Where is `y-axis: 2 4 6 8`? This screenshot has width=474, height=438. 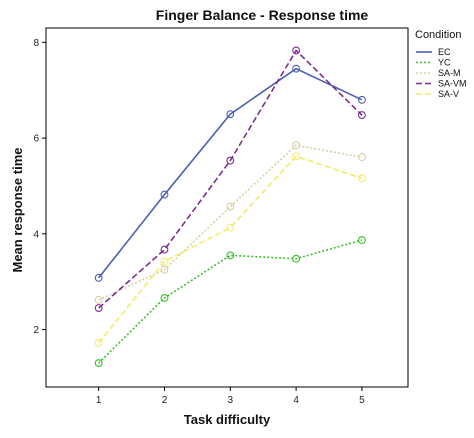 y-axis: 2 4 6 8 is located at coordinates (39, 187).